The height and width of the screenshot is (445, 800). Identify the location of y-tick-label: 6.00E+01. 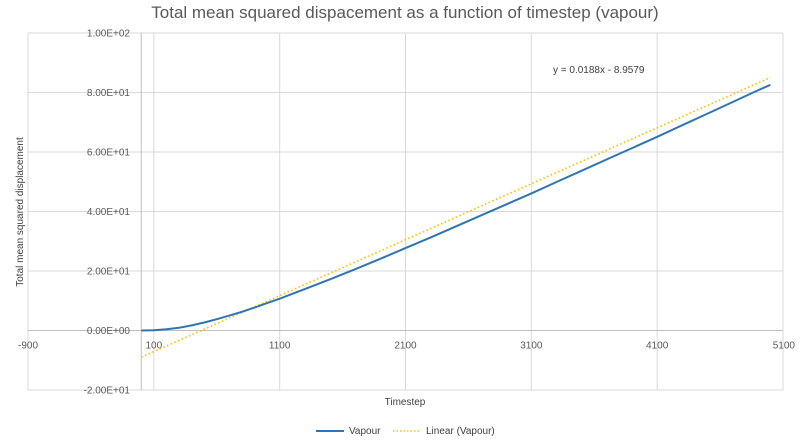
(109, 153).